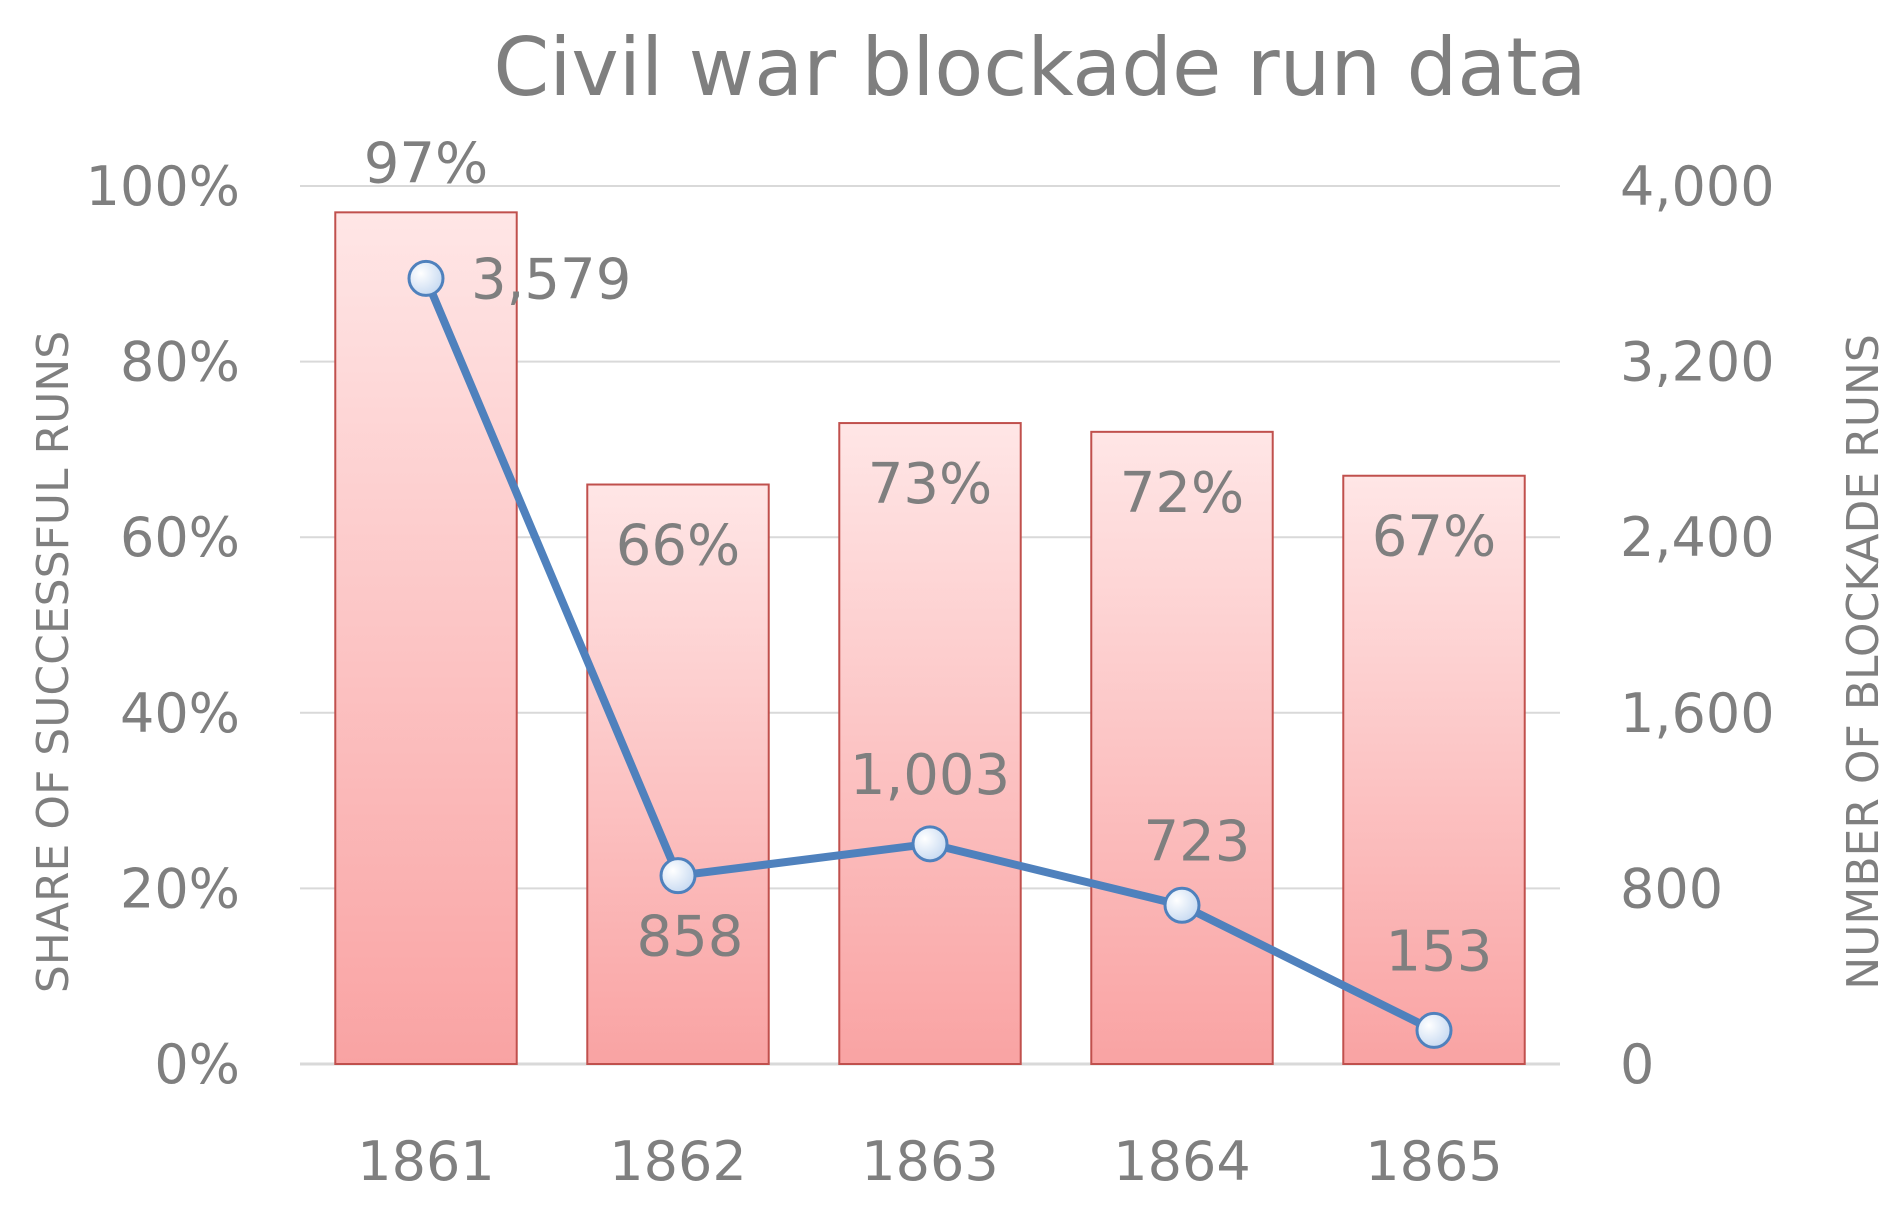 The width and height of the screenshot is (1902, 1210). What do you see at coordinates (677, 1161) in the screenshot?
I see `x-tick-label: 1862` at bounding box center [677, 1161].